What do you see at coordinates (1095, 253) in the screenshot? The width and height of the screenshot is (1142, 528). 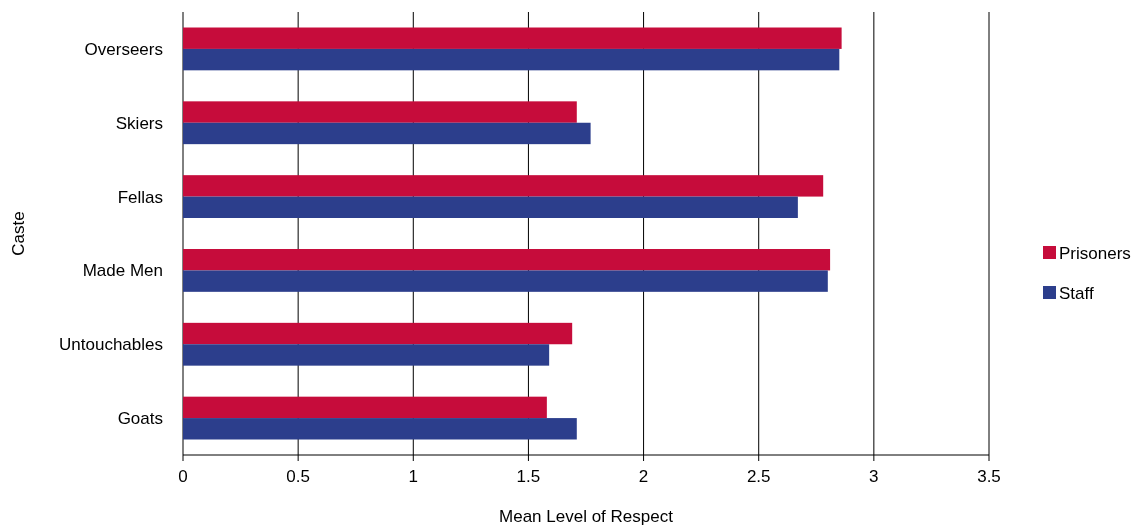 I see `legend-label: Prisoners` at bounding box center [1095, 253].